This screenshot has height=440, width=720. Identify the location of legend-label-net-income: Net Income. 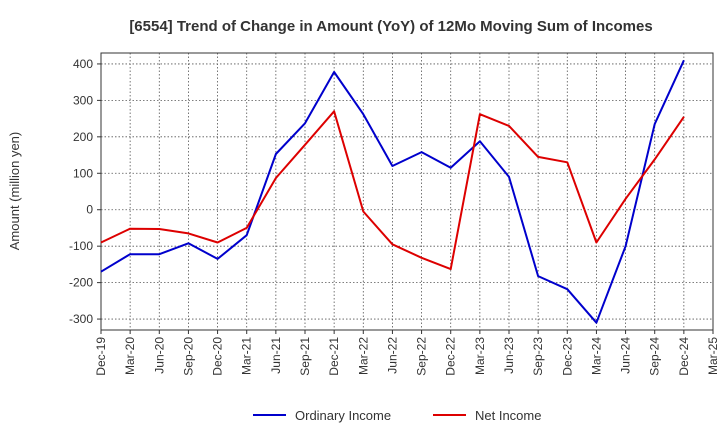
(508, 415).